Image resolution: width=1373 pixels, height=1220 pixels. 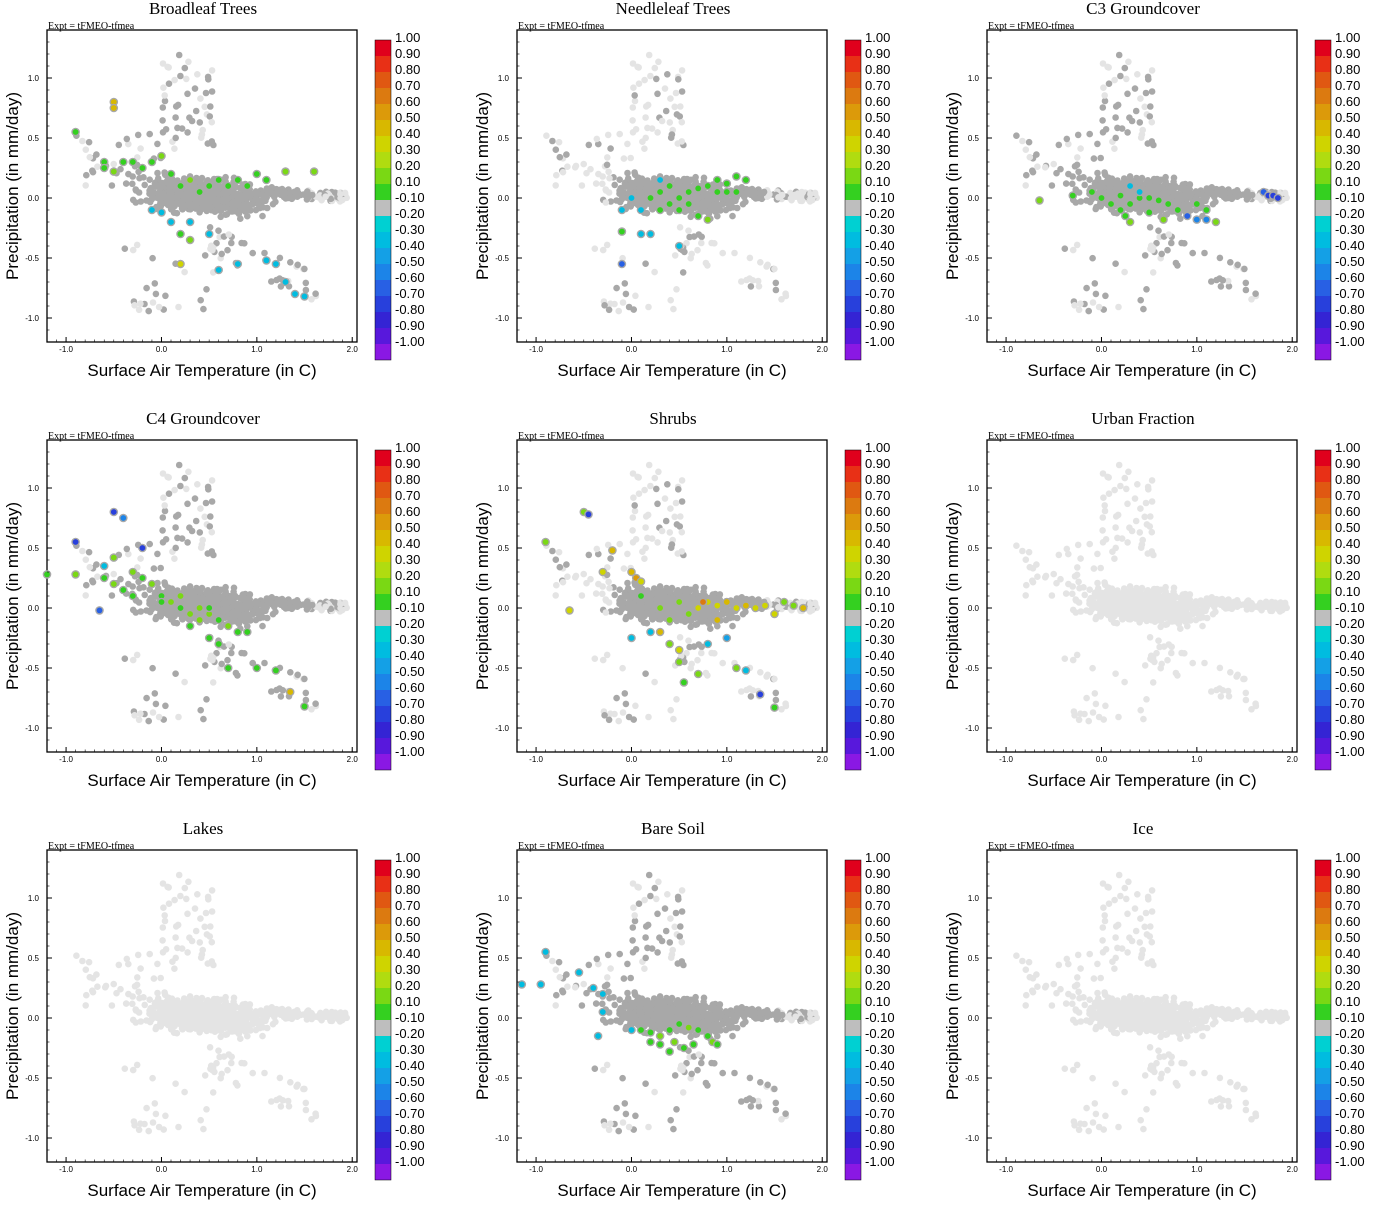 What do you see at coordinates (877, 181) in the screenshot?
I see `colorbar-label: 0.10` at bounding box center [877, 181].